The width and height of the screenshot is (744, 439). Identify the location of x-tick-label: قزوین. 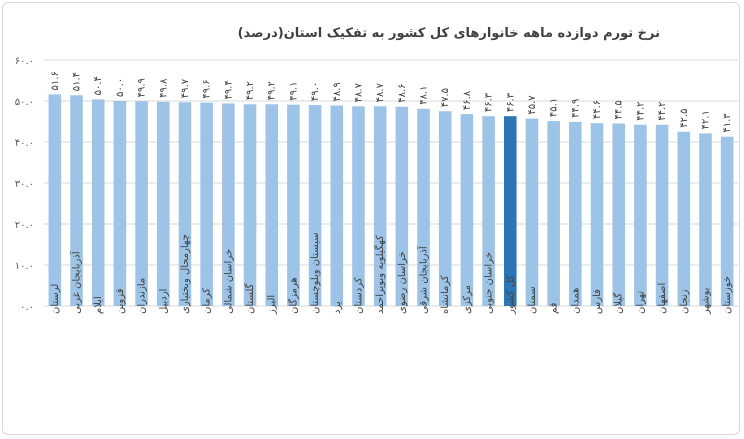
(120, 301).